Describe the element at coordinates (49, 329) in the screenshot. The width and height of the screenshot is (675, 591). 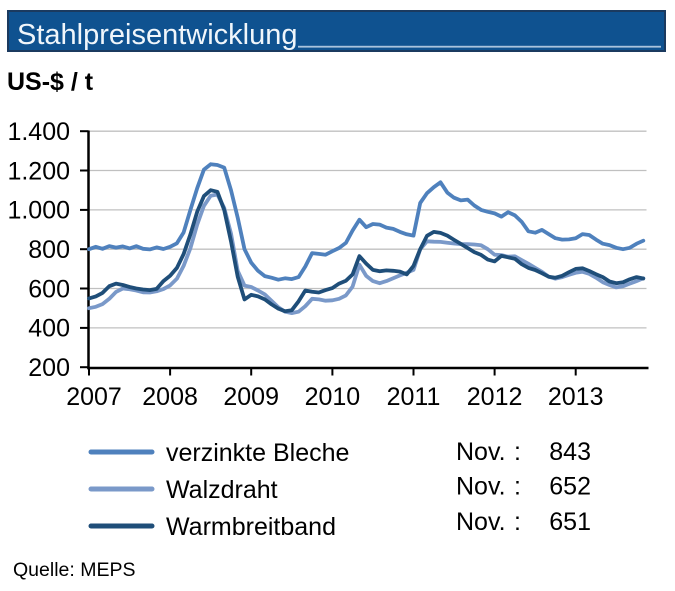
I see `svg-text: 400` at that location.